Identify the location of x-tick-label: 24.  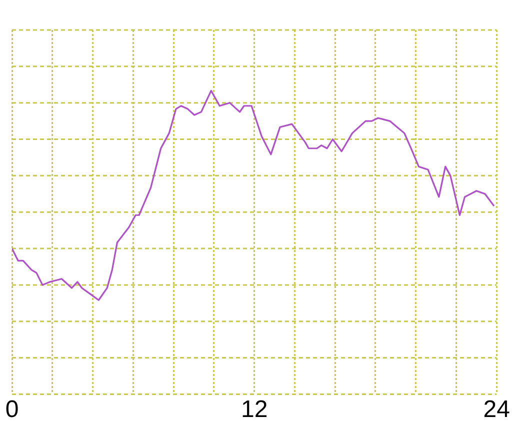
(496, 410).